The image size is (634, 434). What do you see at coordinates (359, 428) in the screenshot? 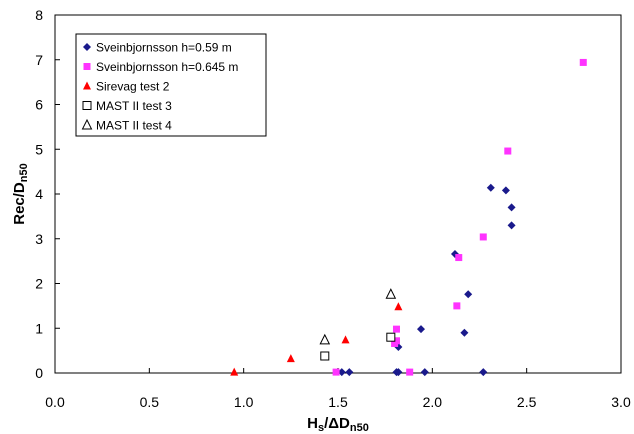
I see `x-axis-title-sub2: n50` at bounding box center [359, 428].